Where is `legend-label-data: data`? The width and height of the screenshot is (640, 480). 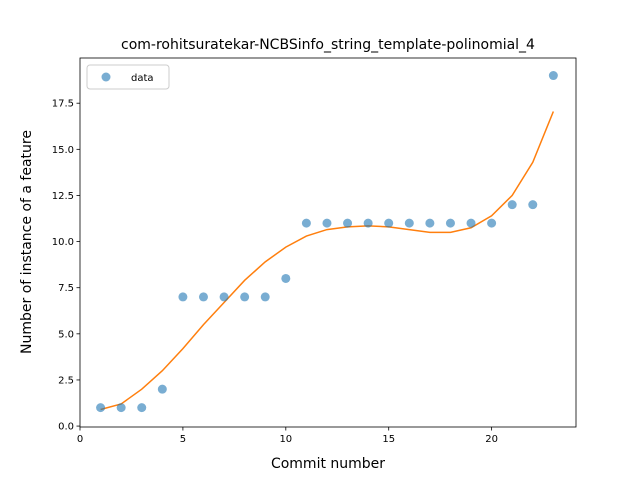 legend-label-data: data is located at coordinates (142, 78).